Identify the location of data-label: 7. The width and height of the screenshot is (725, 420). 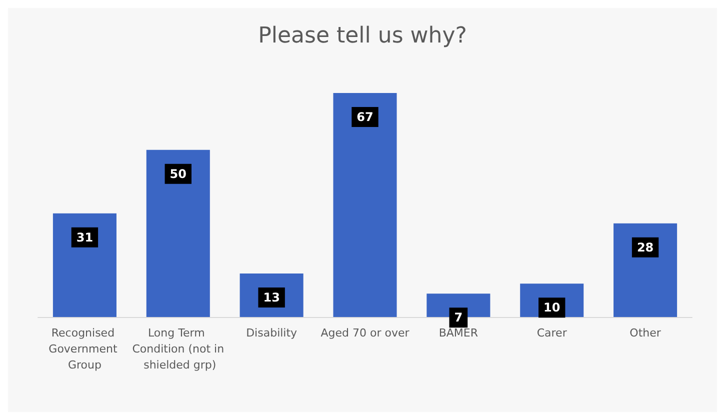
(458, 317).